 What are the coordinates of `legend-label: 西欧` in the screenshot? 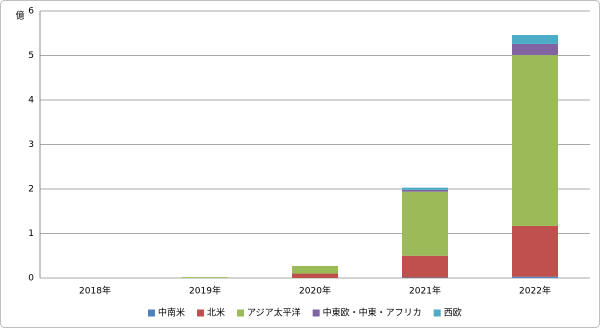 It's located at (453, 313).